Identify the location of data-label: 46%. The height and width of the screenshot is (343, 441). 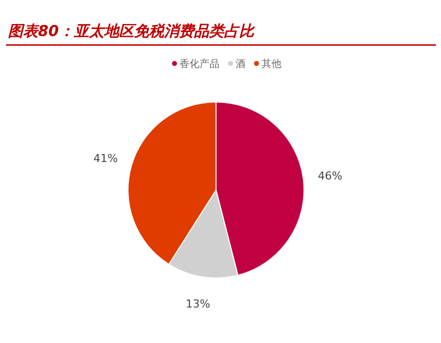
(330, 176).